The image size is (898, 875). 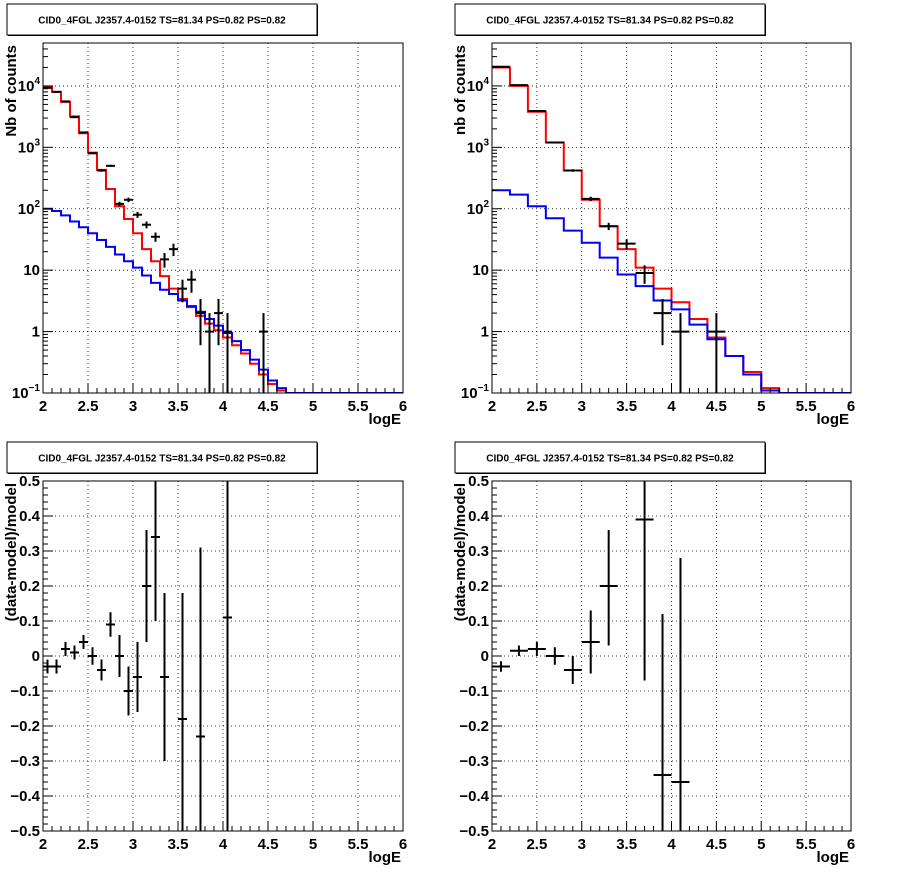 I want to click on x-axis-title: logE, so click(x=833, y=857).